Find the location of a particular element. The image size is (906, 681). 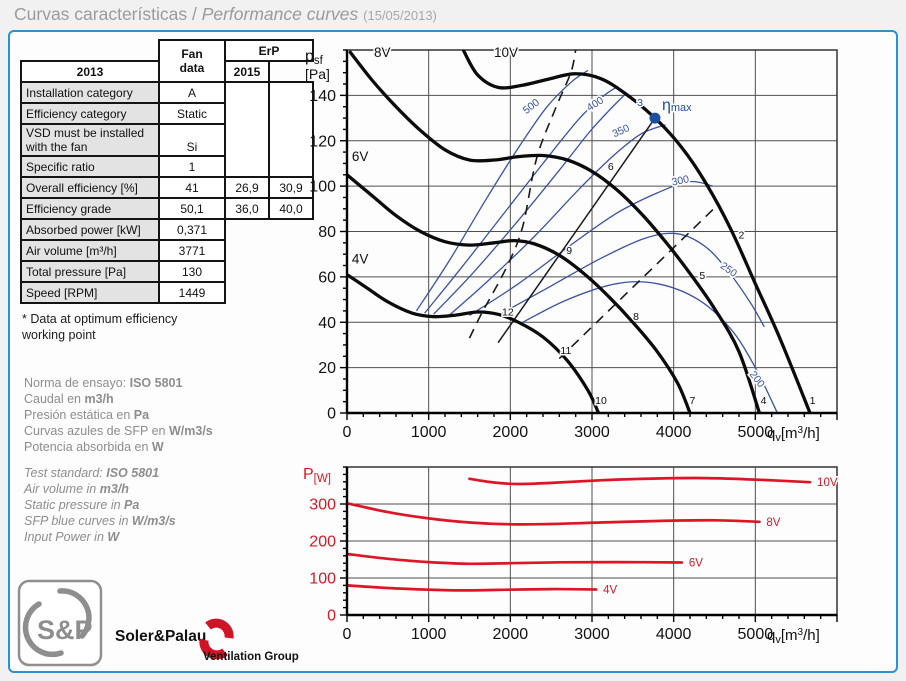

col-header-2015: 2015 is located at coordinates (247, 71).